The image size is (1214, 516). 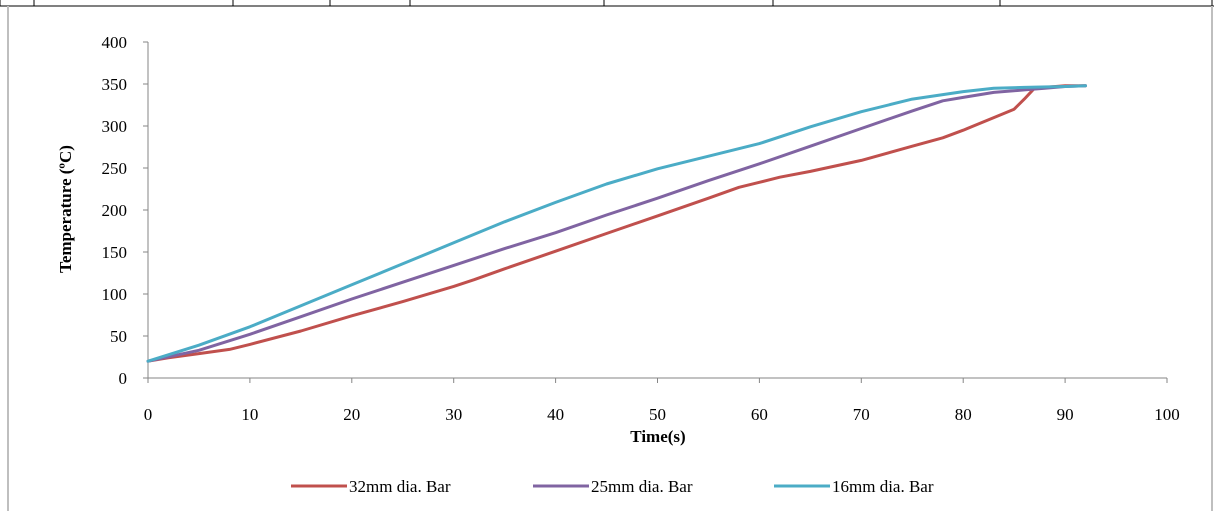 I want to click on x-axis-title: Time(s), so click(x=657, y=436).